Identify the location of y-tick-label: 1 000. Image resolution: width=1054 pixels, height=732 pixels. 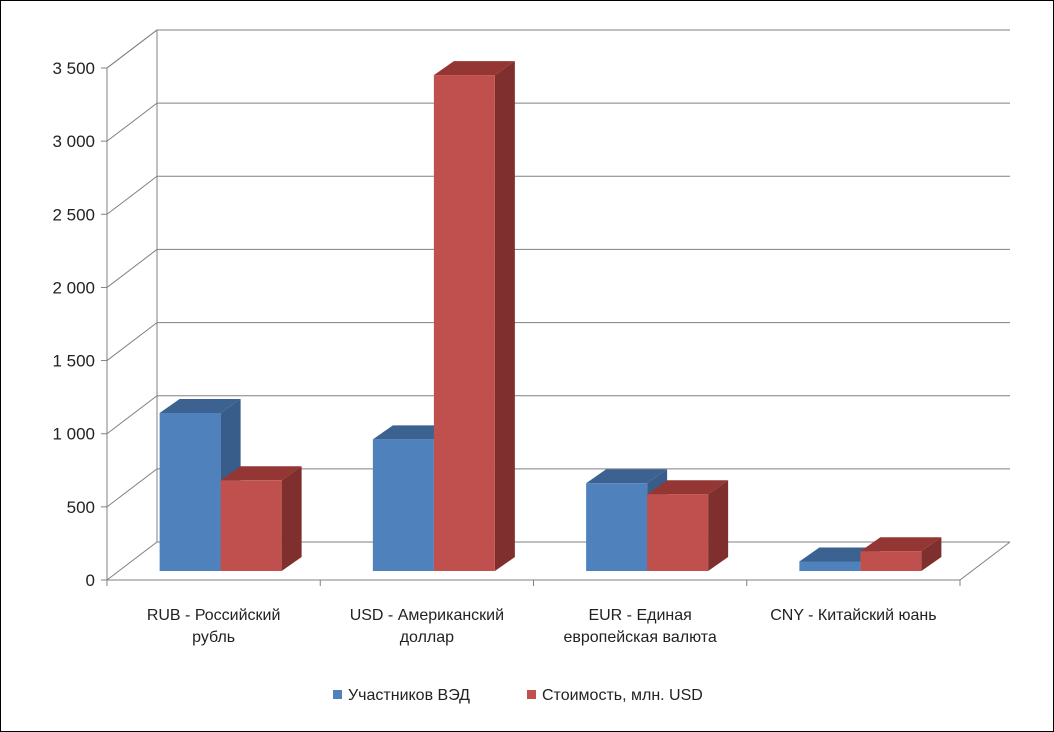
(73, 434).